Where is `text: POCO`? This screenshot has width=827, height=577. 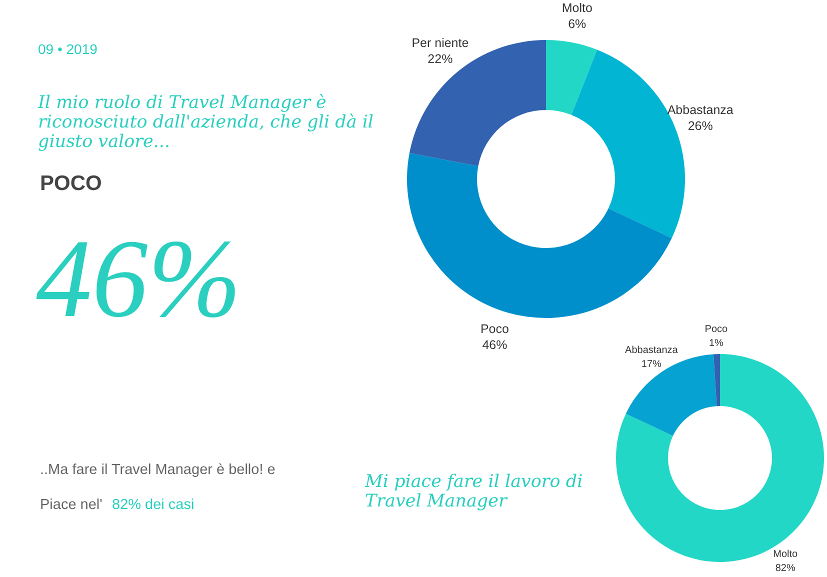
text: POCO is located at coordinates (71, 183).